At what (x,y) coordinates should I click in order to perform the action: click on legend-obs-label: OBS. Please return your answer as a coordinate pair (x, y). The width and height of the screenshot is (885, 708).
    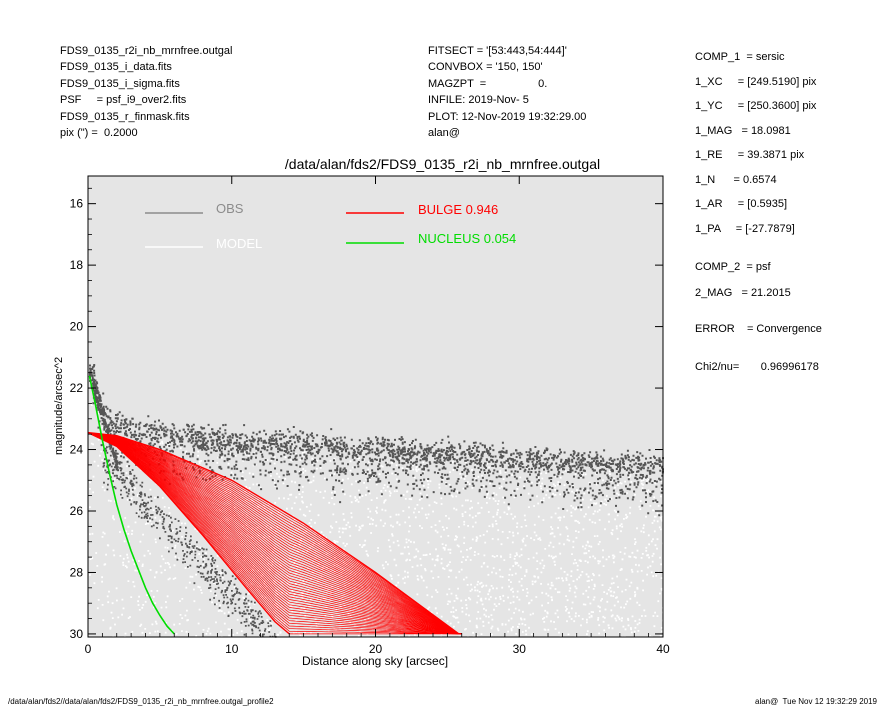
    Looking at the image, I should click on (230, 208).